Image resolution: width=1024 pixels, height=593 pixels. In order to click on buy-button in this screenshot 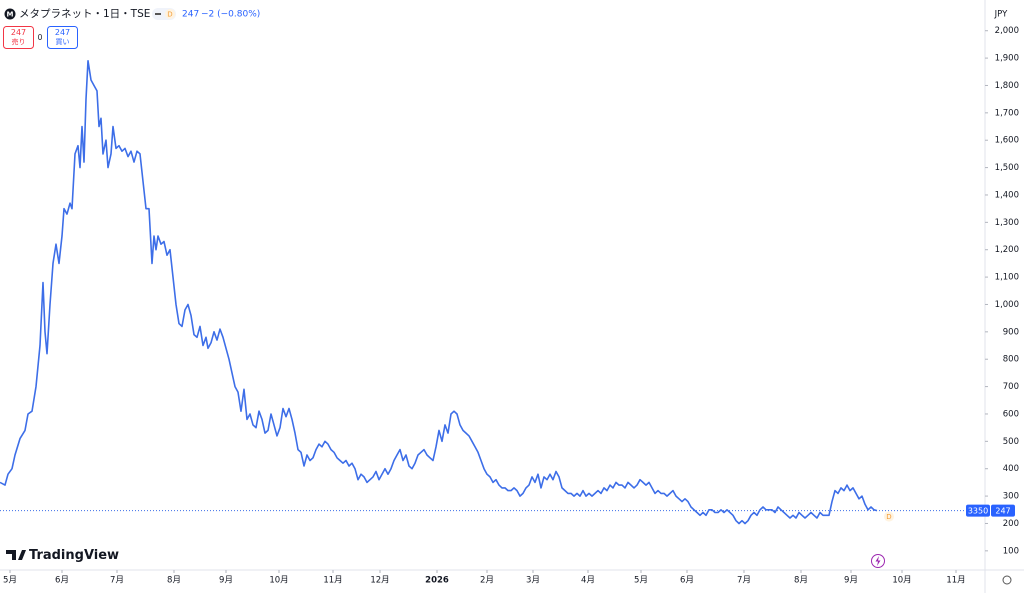, I will do `click(62, 37)`.